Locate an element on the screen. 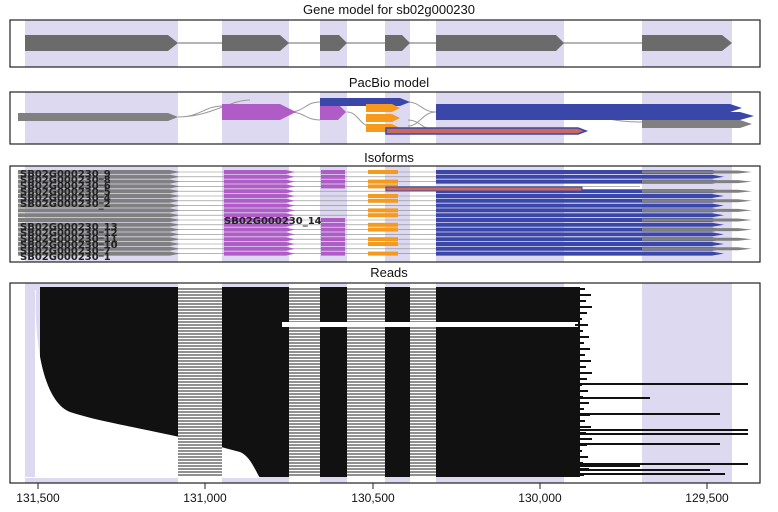 This screenshot has width=778, height=512. isoform-label: SB02G000230_8 is located at coordinates (65, 180).